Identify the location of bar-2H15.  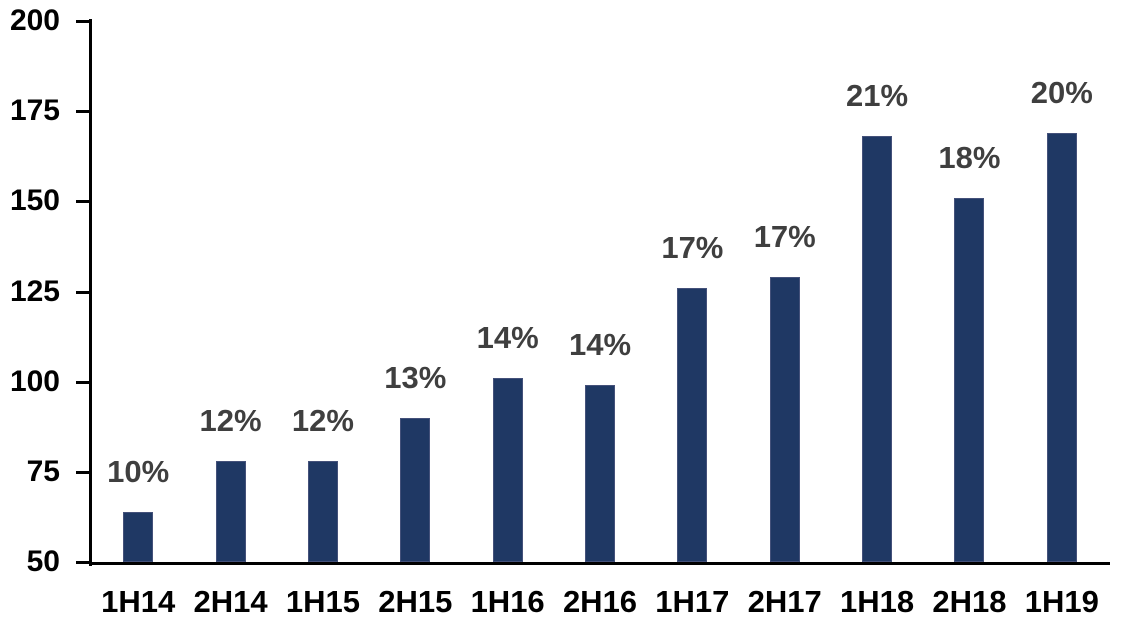
(415, 489).